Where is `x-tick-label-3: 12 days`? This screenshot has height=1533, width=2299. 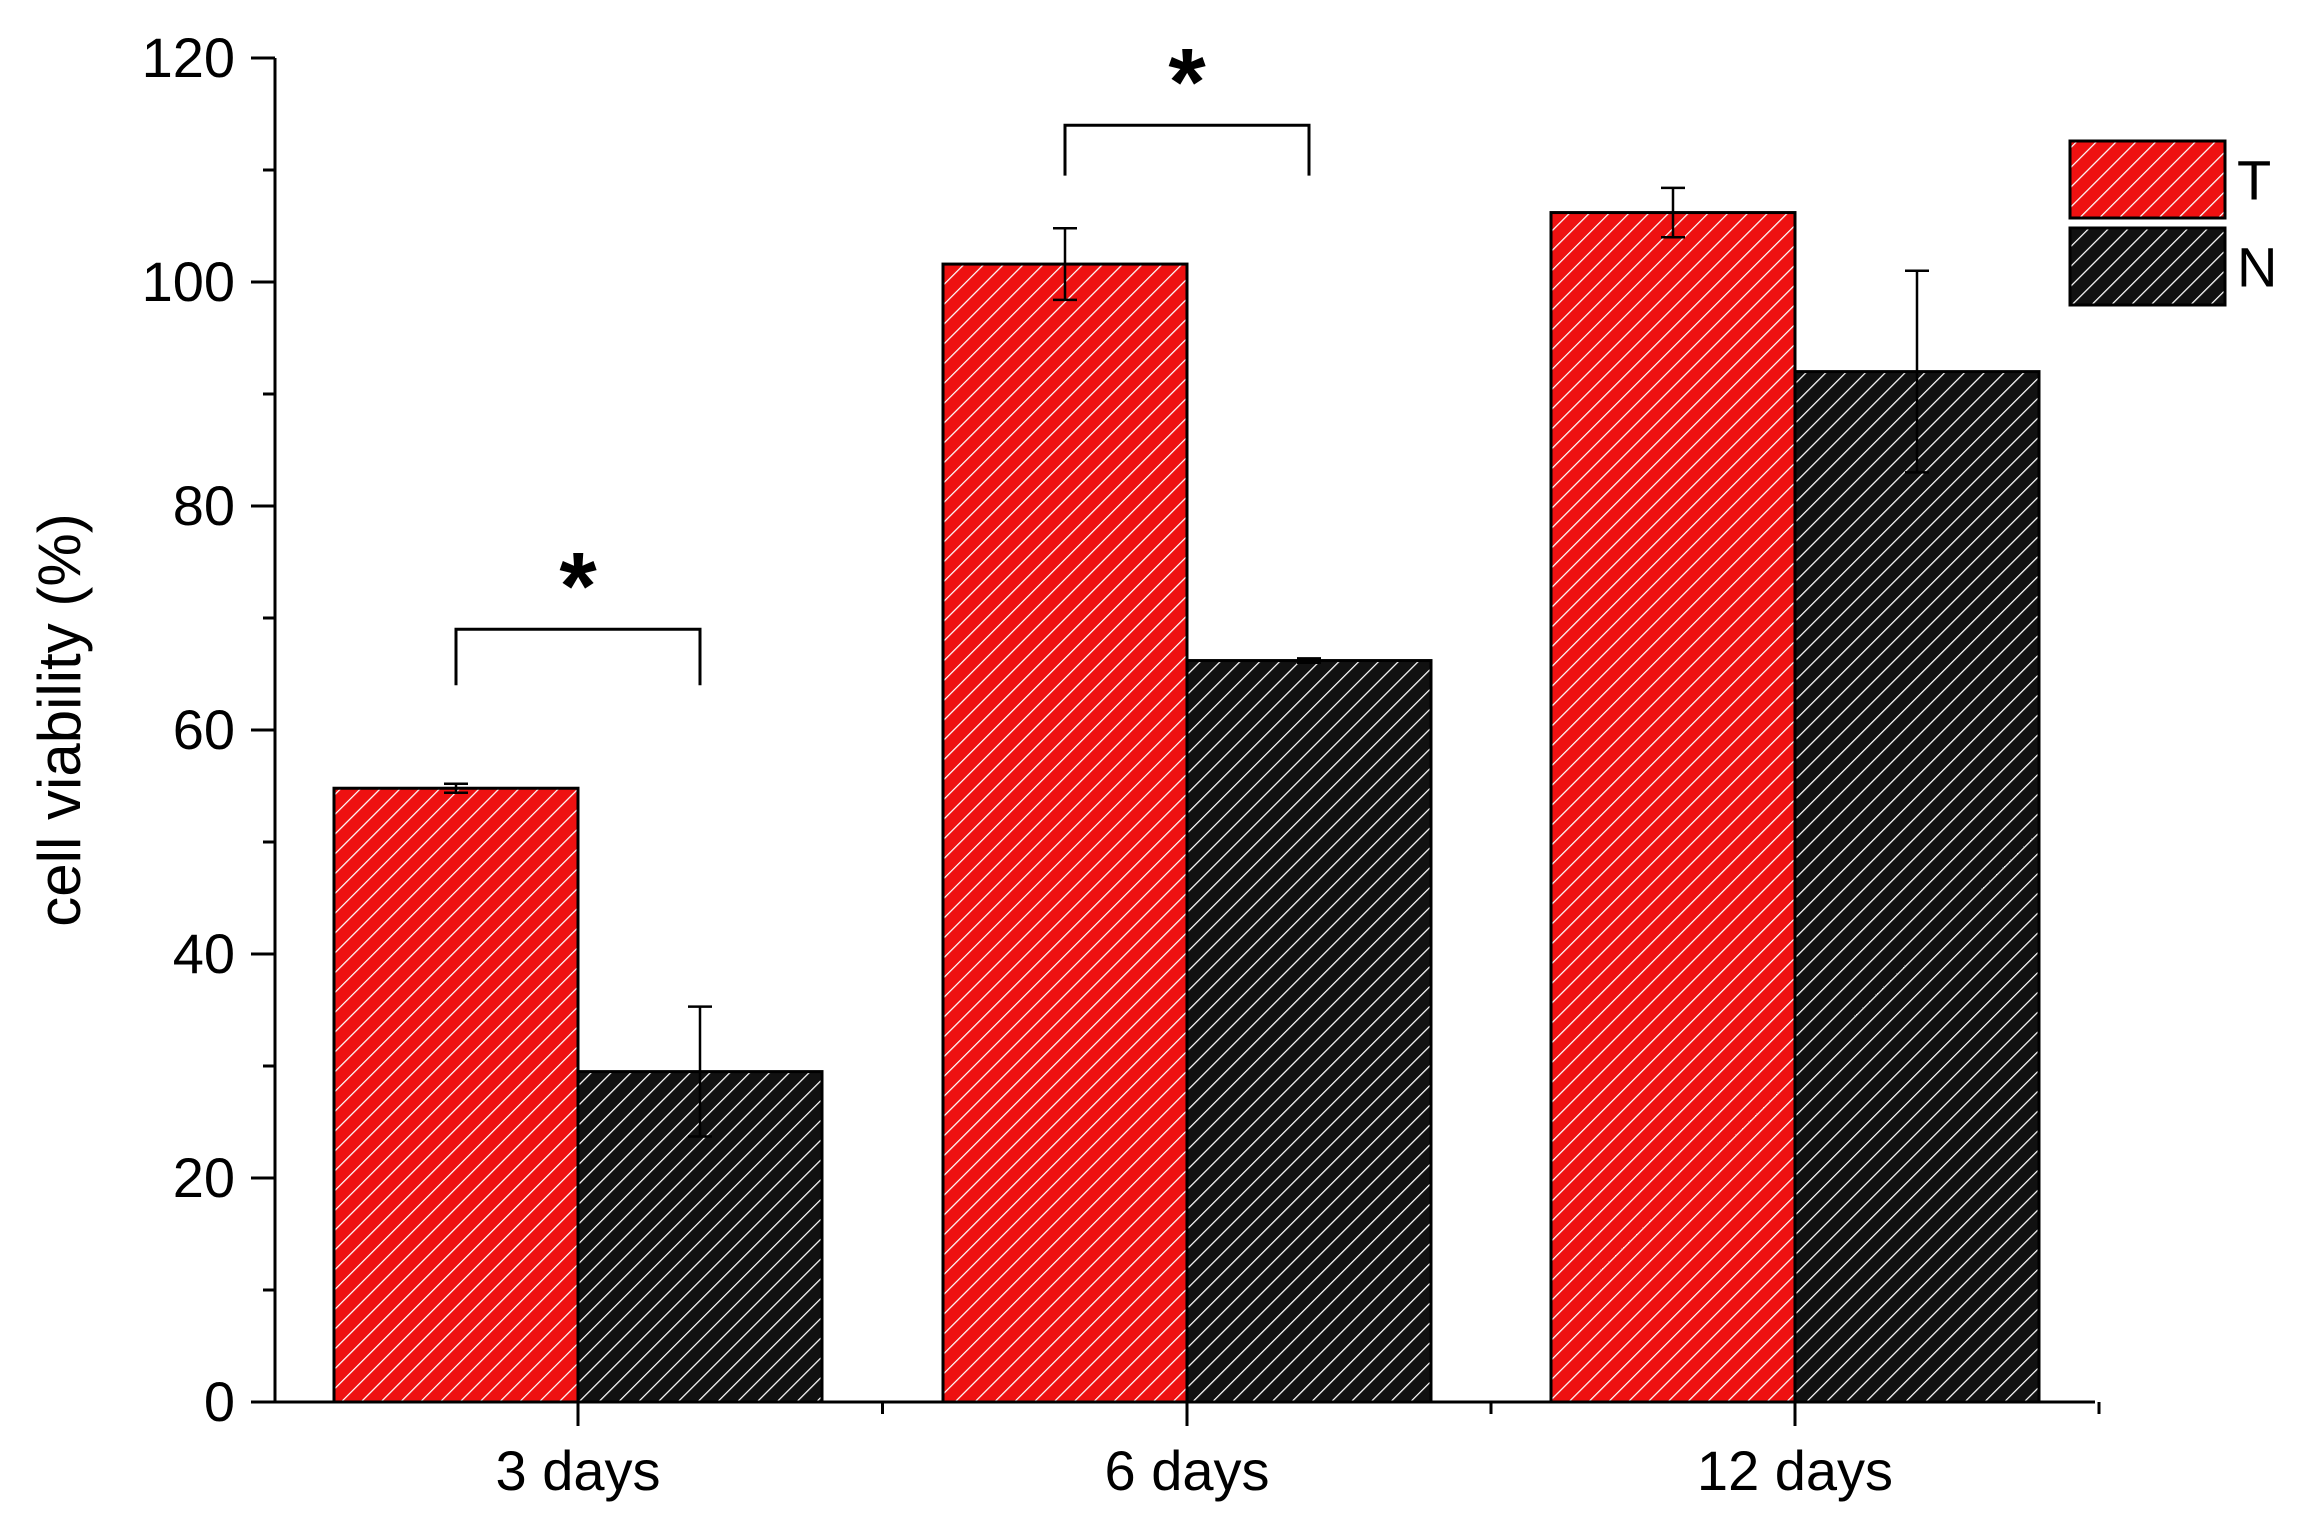
x-tick-label-3: 12 days is located at coordinates (1795, 1470).